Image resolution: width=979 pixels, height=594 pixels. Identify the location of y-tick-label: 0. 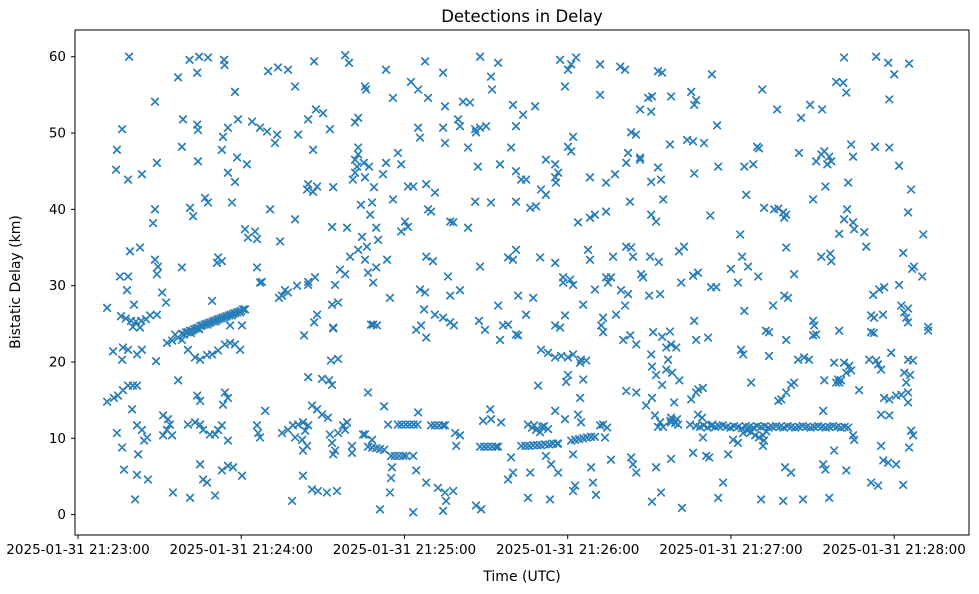
(61, 515).